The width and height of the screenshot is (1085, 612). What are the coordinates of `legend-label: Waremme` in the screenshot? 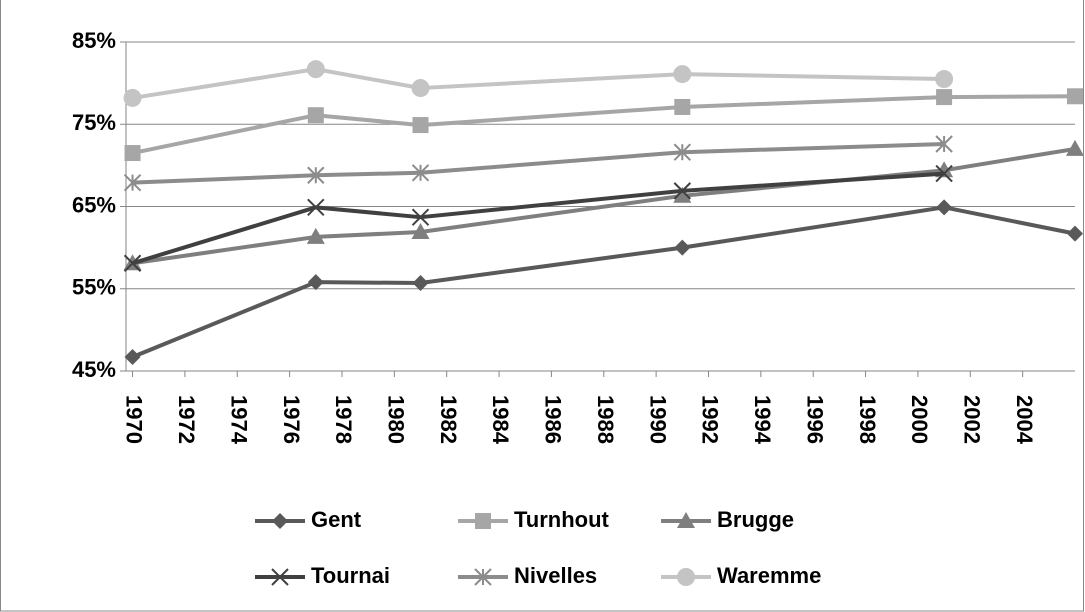 It's located at (769, 575).